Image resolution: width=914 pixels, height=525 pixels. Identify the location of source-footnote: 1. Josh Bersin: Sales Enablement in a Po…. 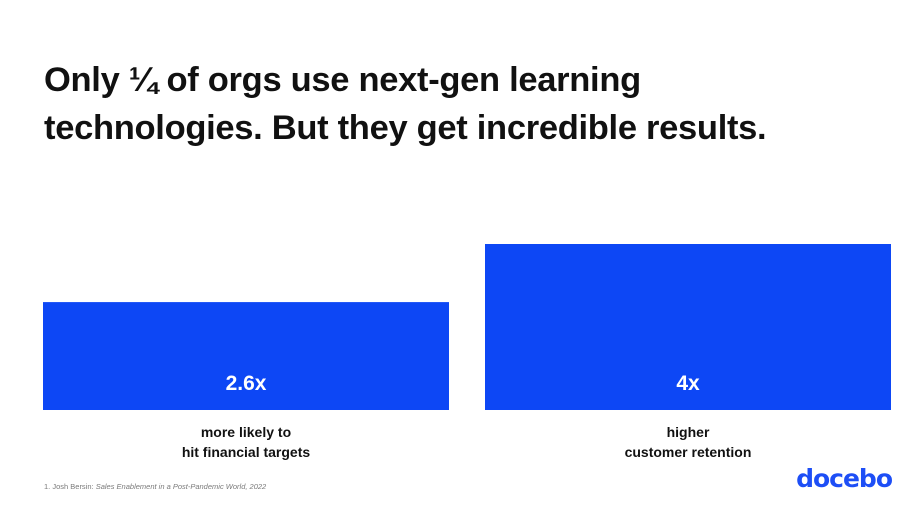
(164, 487).